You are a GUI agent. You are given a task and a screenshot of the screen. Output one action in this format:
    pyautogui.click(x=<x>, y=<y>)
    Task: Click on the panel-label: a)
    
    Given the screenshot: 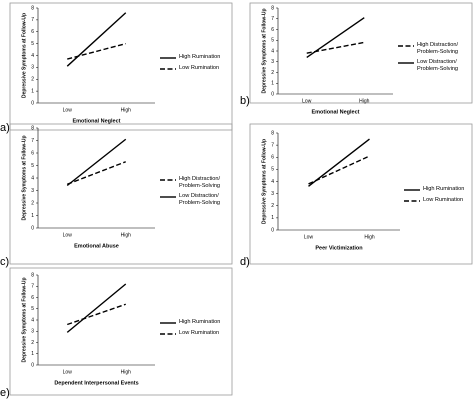 What is the action you would take?
    pyautogui.click(x=5, y=128)
    